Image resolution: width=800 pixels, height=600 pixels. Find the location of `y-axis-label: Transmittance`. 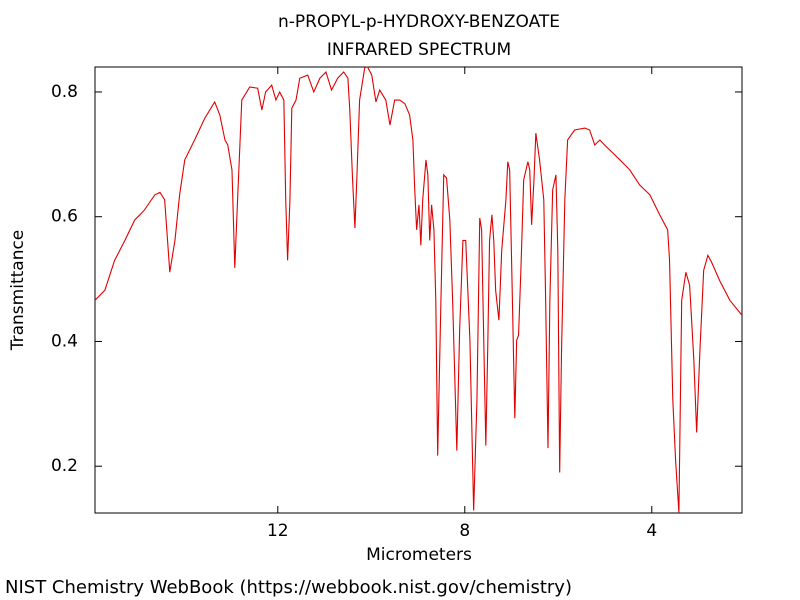

y-axis-label: Transmittance is located at coordinates (18, 291).